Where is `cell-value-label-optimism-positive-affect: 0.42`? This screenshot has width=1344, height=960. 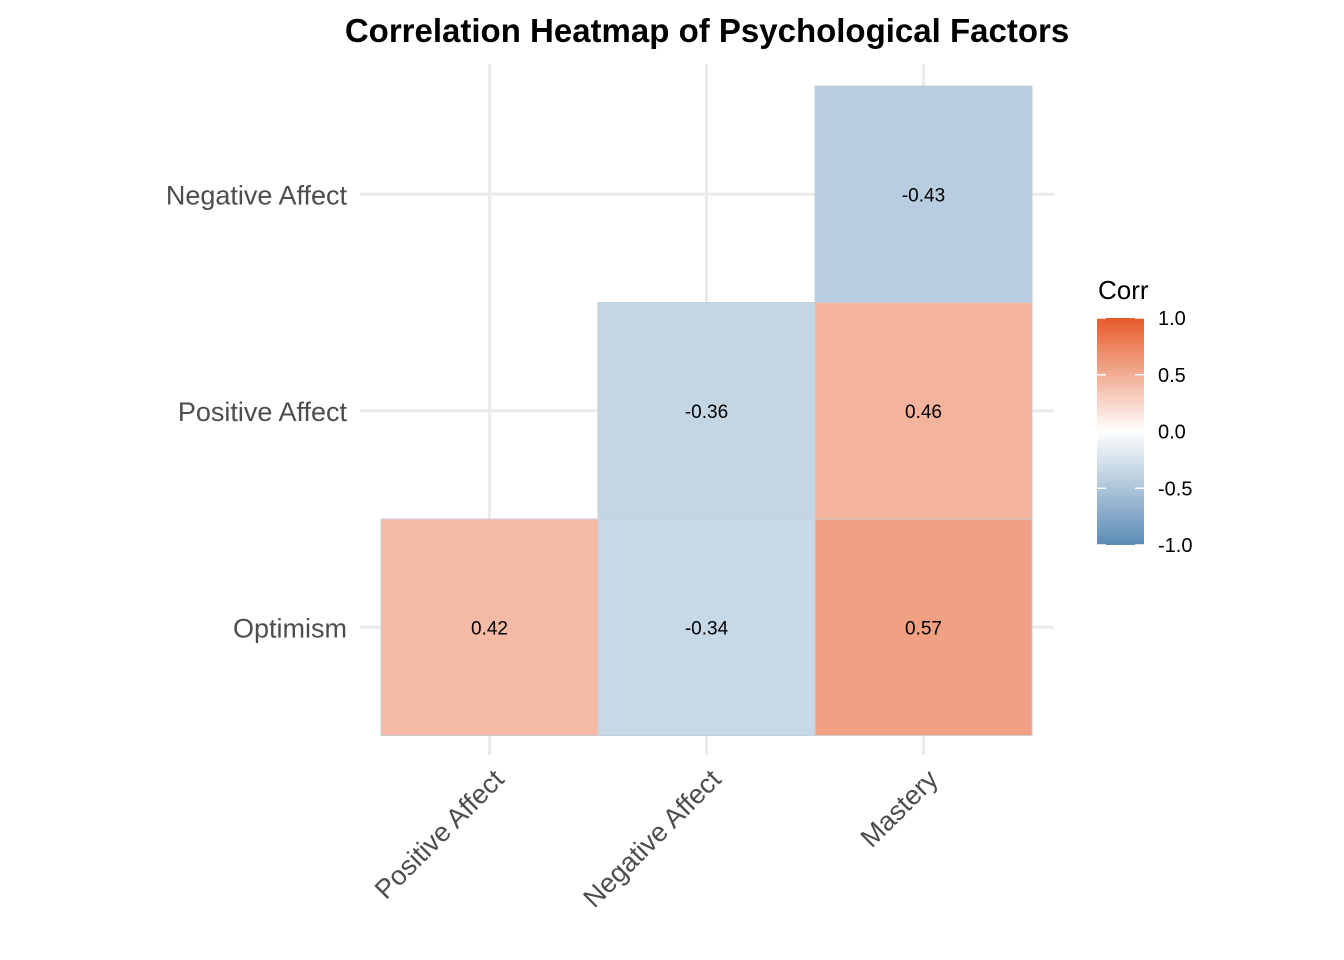
cell-value-label-optimism-positive-affect: 0.42 is located at coordinates (489, 628).